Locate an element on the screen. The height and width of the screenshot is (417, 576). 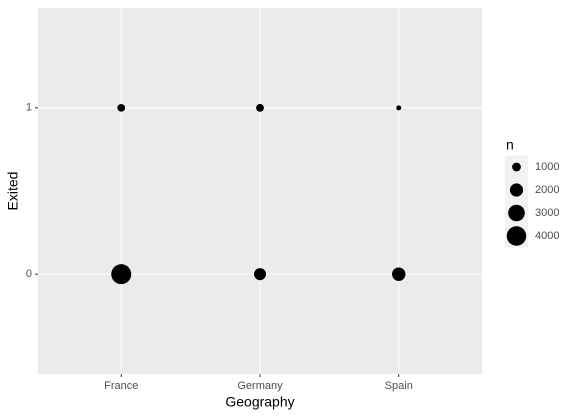
x-tick-label: Germany is located at coordinates (260, 386).